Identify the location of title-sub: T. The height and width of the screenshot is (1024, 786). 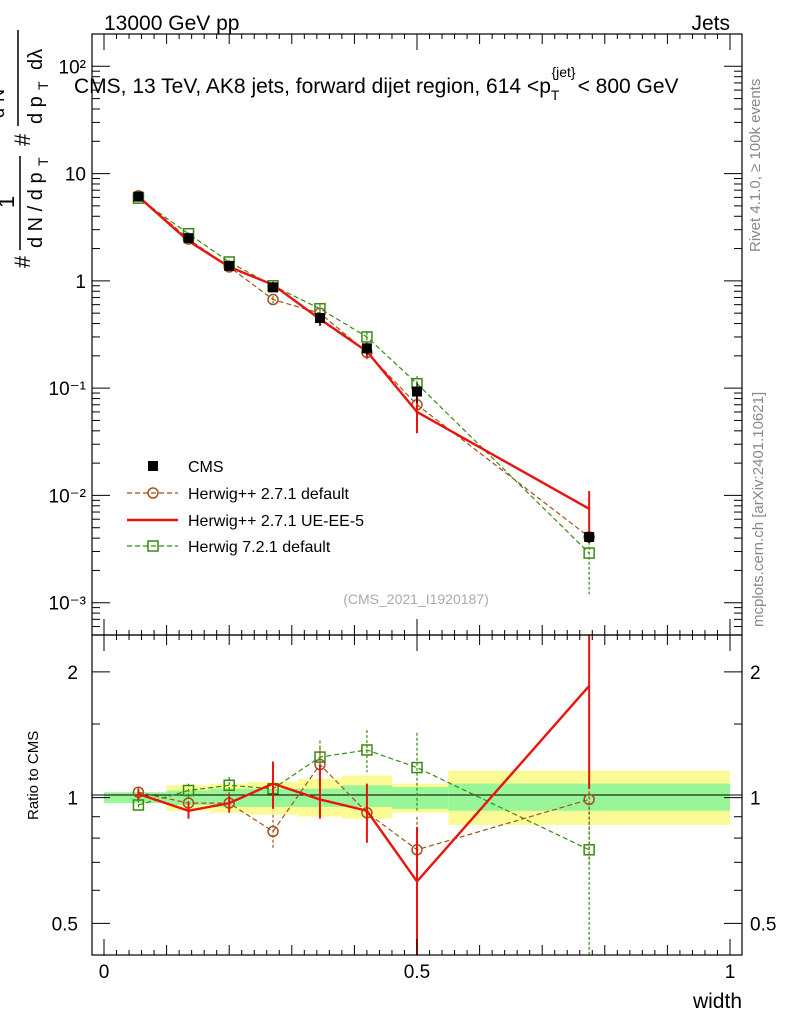
(555, 95).